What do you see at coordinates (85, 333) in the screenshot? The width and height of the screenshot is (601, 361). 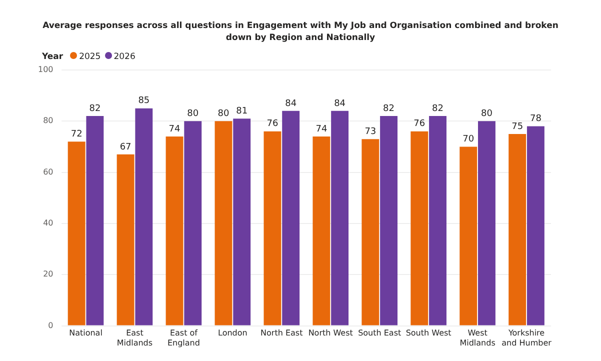 I see `x-tick-label: National` at bounding box center [85, 333].